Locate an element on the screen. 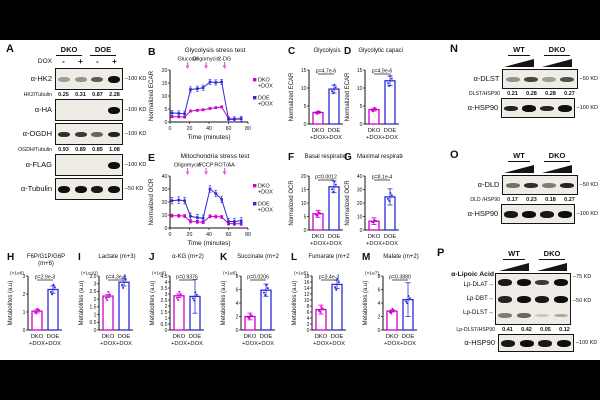 This screenshot has height=400, width=600. group-label-text: DOE is located at coordinates (103, 50).